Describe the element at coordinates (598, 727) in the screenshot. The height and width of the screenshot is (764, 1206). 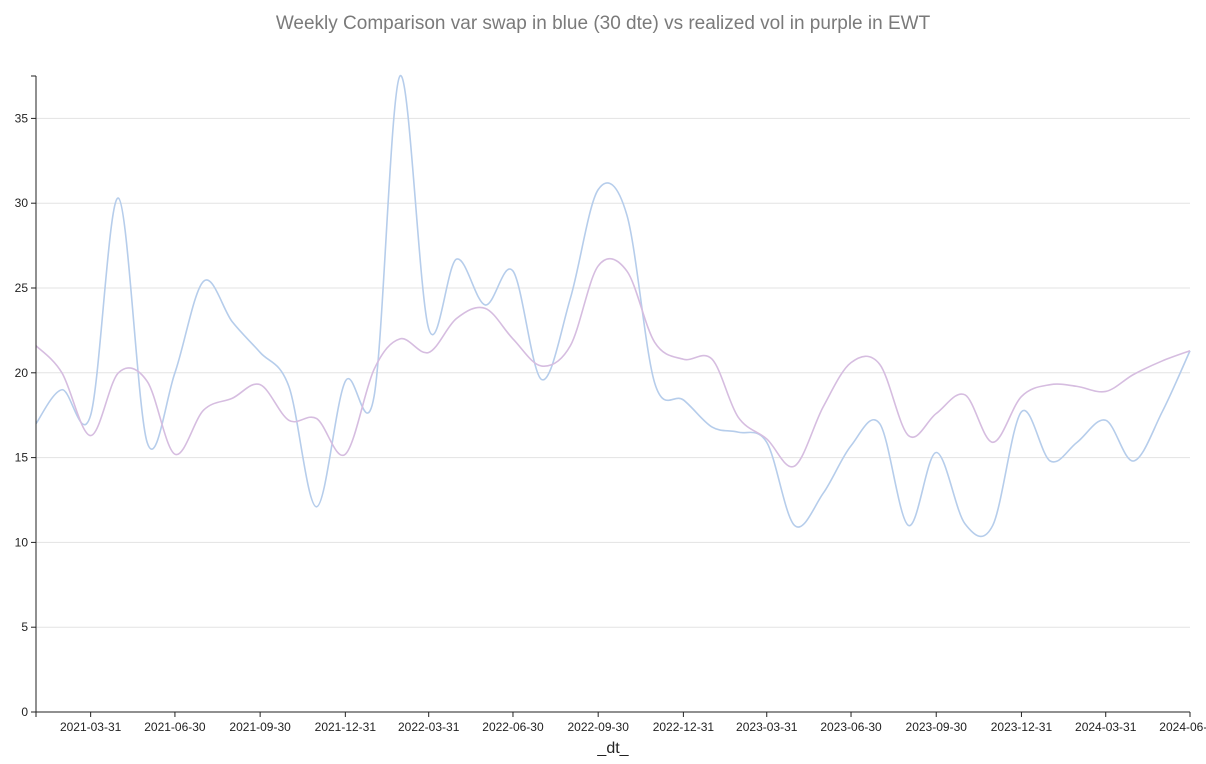
I see `x-tick-label: 2022-09-30` at that location.